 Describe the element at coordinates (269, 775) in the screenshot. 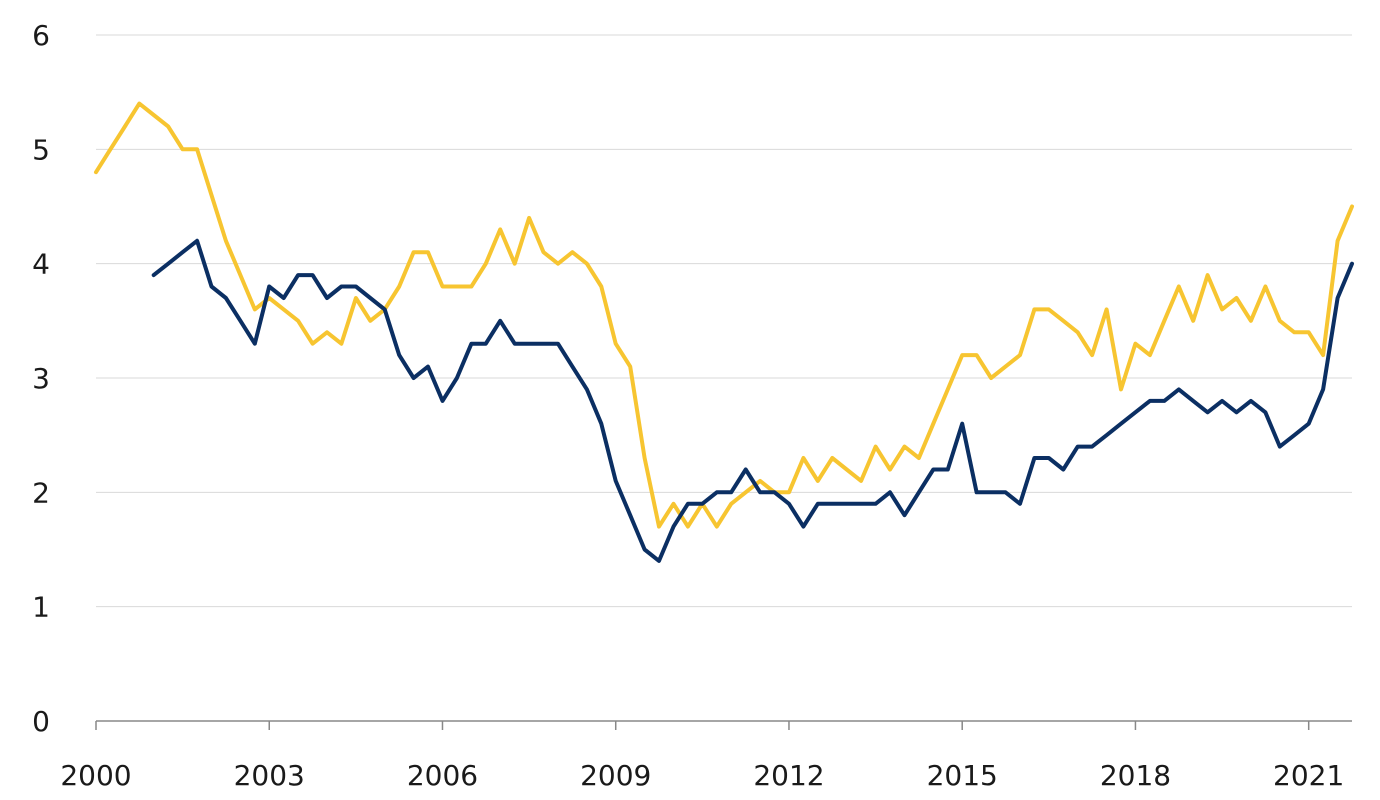

I see `x-tick-label-2003: 2003` at that location.